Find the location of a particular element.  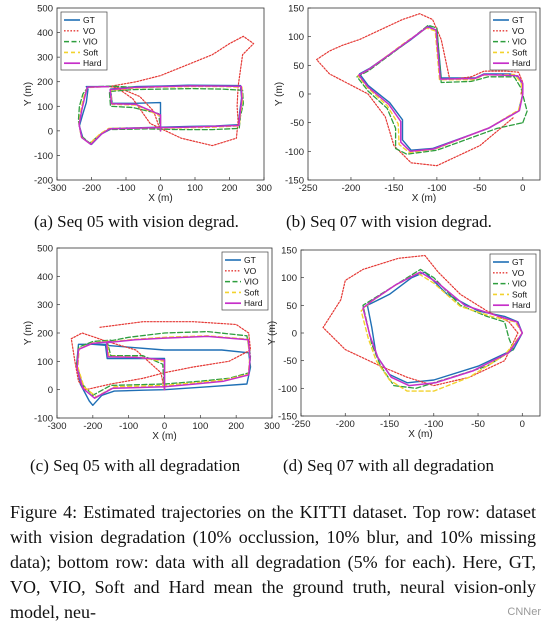

series-line-gt is located at coordinates (164, 374).